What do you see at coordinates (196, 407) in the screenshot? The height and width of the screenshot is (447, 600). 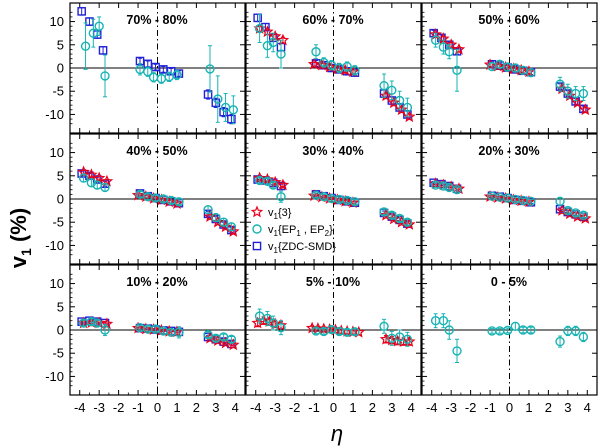 I see `x-tick-label: 2` at bounding box center [196, 407].